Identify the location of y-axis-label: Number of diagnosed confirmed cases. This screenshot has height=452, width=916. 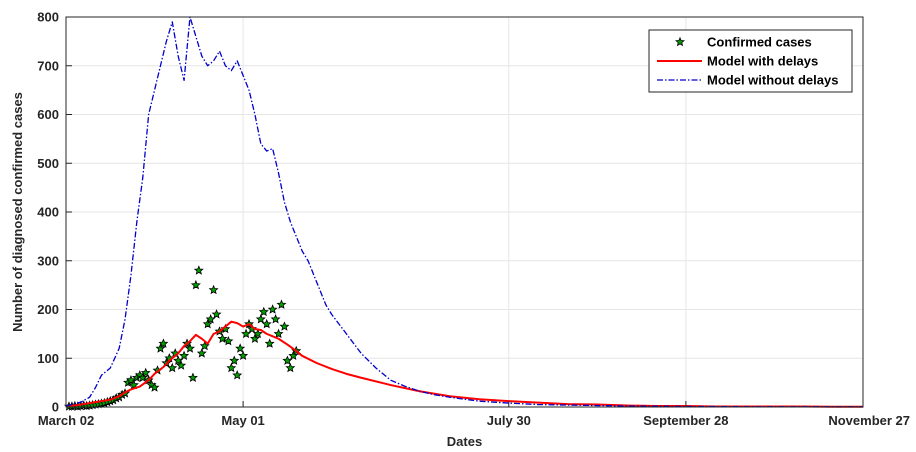
(17, 212).